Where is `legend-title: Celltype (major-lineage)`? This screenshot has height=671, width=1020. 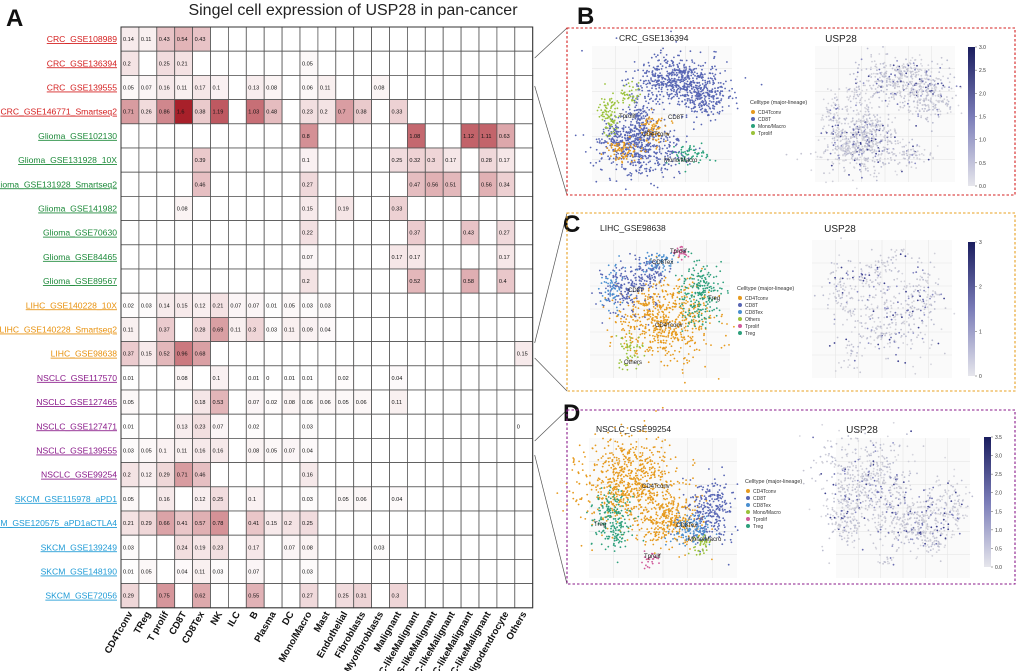 legend-title: Celltype (major-lineage) is located at coordinates (773, 482).